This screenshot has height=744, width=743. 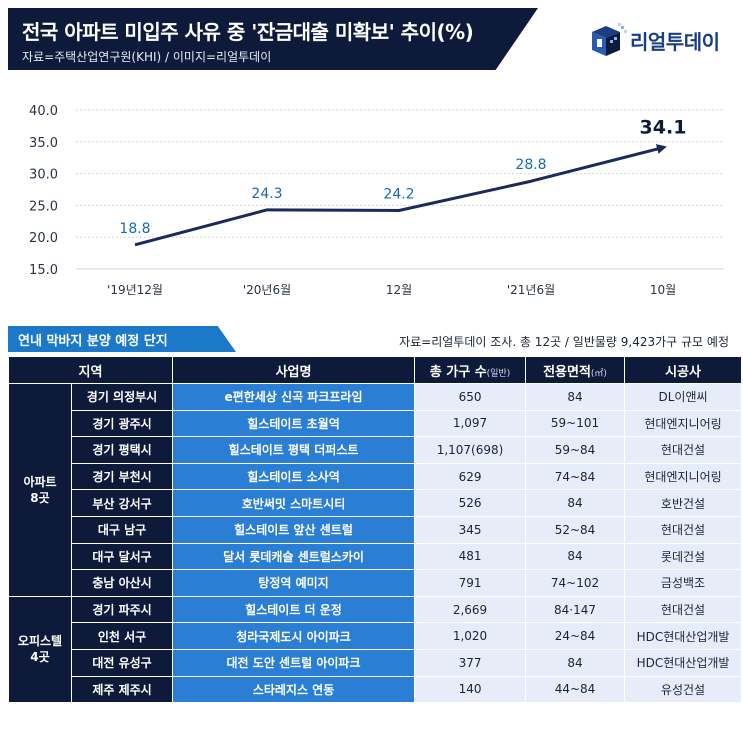 What do you see at coordinates (575, 450) in the screenshot?
I see `area-cell: 59~84` at bounding box center [575, 450].